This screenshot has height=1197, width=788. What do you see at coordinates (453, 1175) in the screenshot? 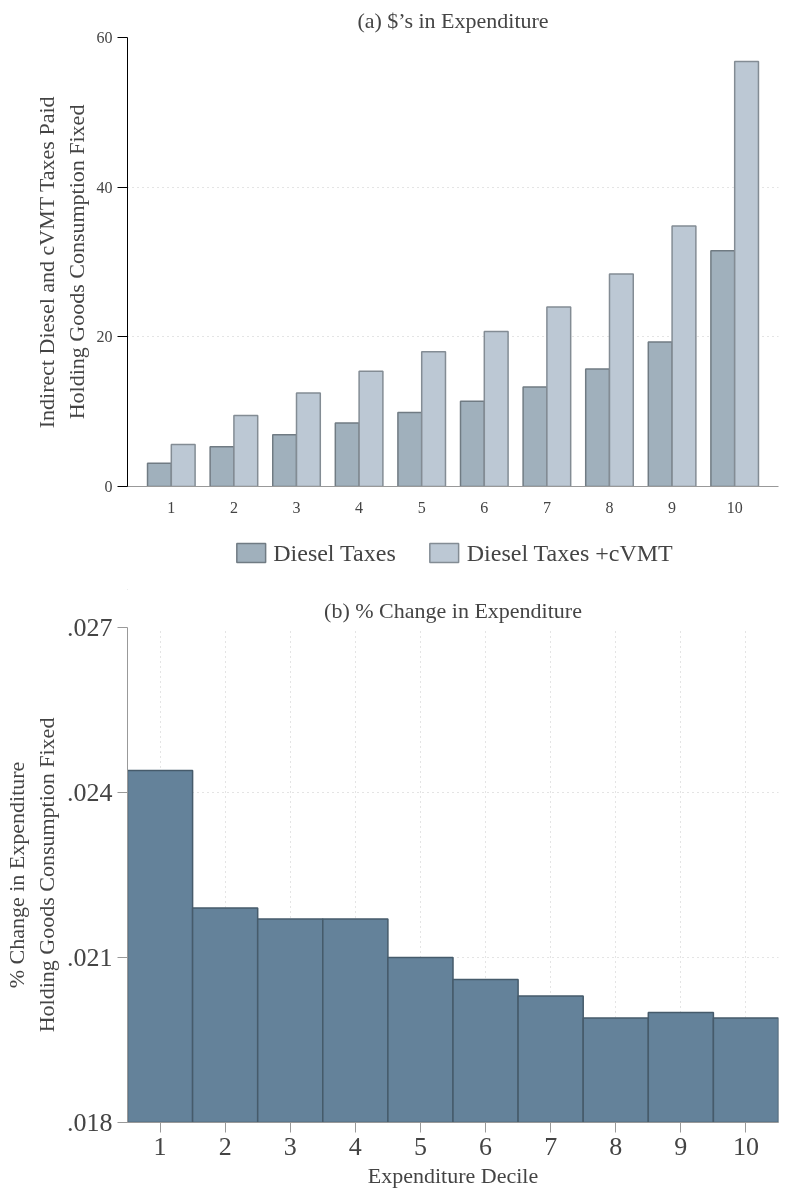
I see `x-axis-title: Expenditure Decile` at bounding box center [453, 1175].